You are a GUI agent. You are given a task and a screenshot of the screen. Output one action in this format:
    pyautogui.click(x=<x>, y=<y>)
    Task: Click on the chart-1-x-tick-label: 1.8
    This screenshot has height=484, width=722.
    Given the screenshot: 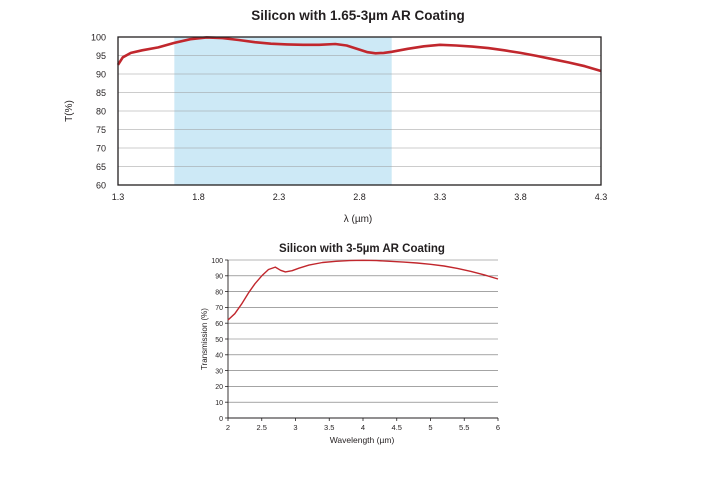 What is the action you would take?
    pyautogui.click(x=198, y=197)
    